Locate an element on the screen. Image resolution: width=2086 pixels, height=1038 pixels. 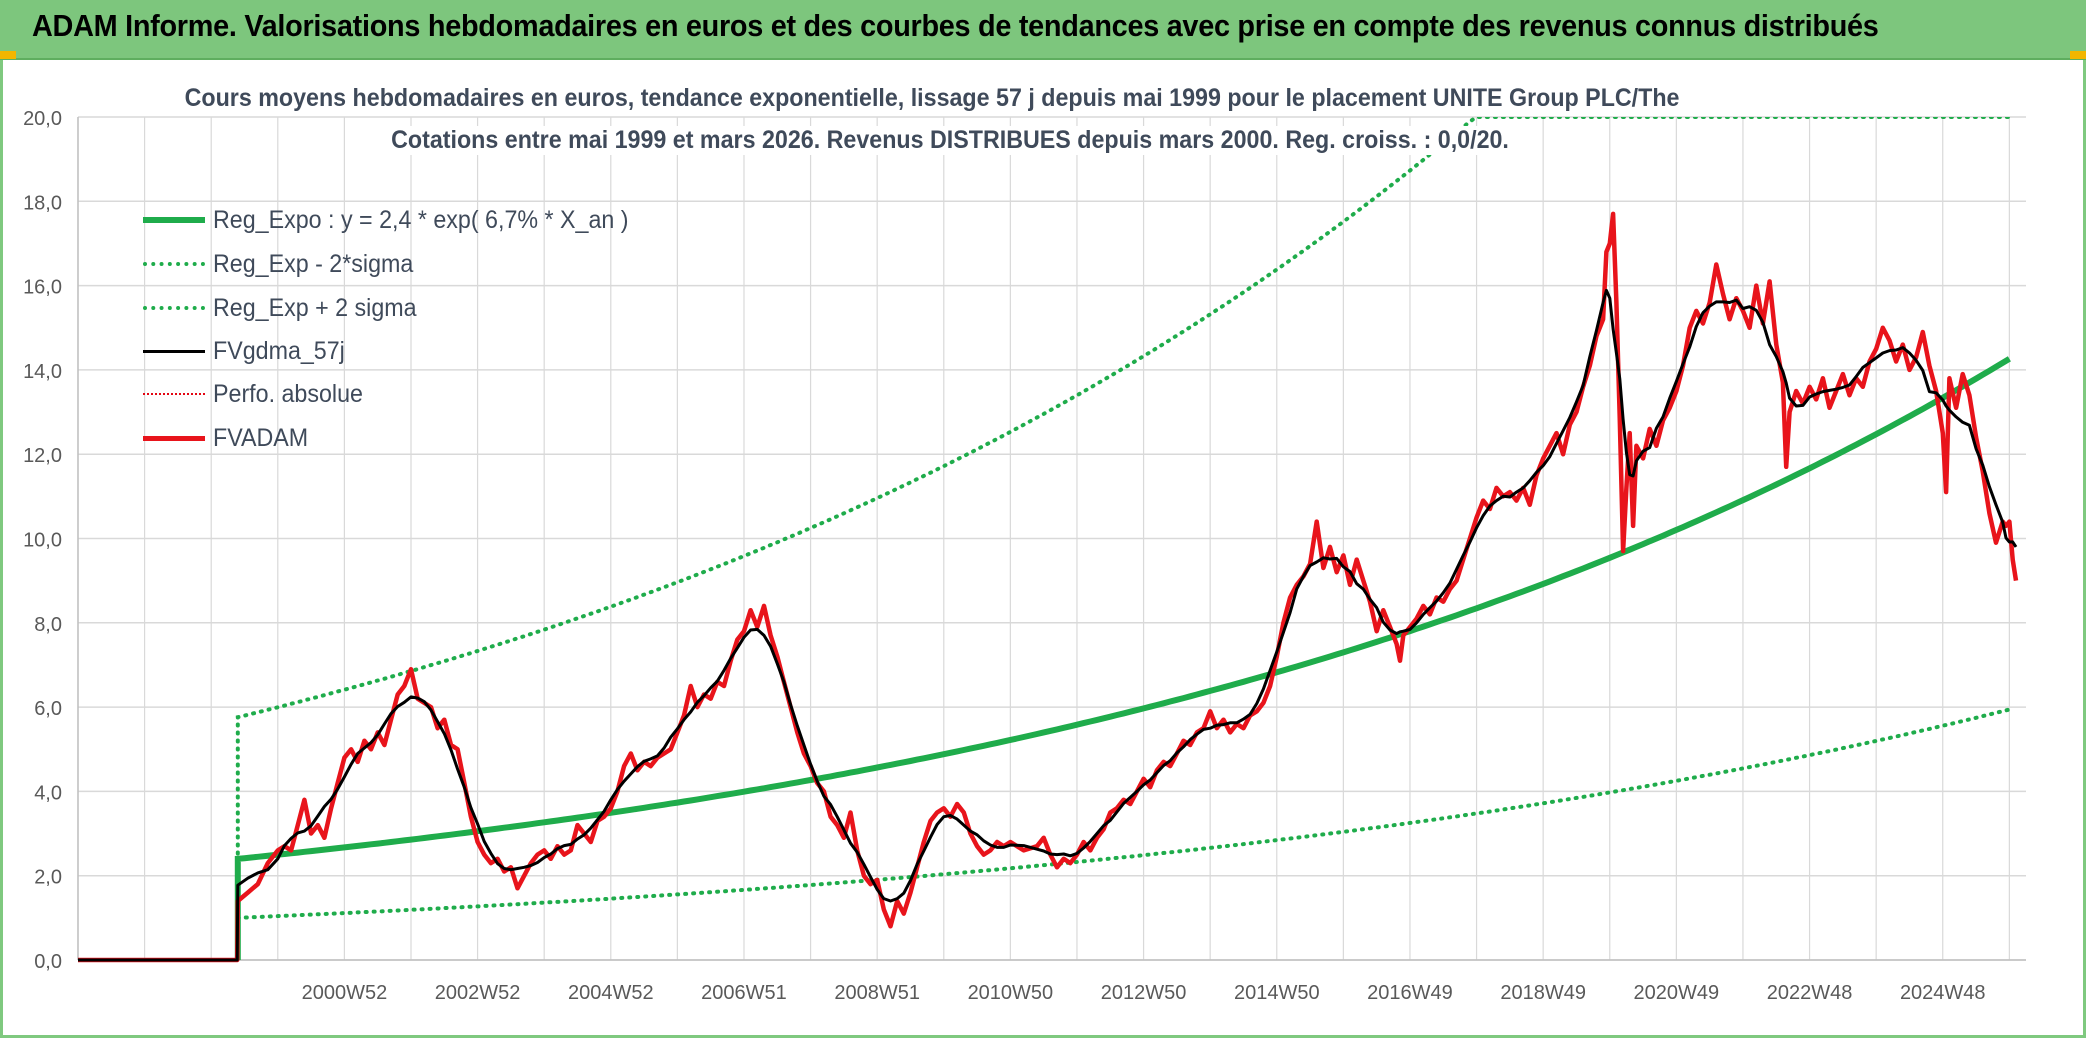
x-tick-label: 2010W50 is located at coordinates (1011, 993).